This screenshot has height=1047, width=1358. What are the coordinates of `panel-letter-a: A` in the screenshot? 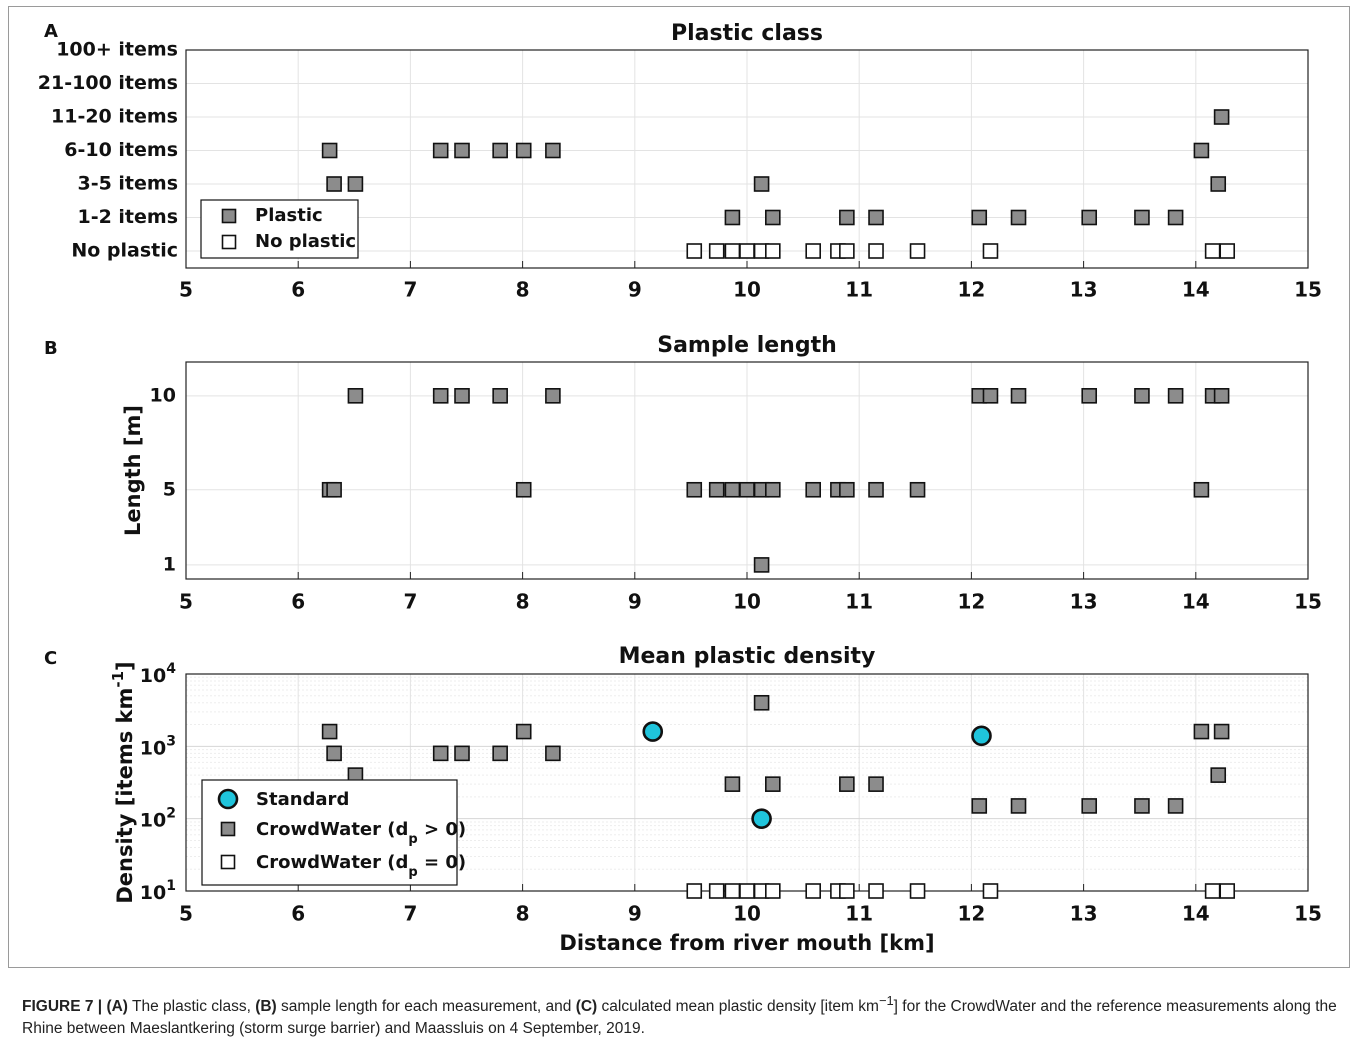 It's located at (51, 31).